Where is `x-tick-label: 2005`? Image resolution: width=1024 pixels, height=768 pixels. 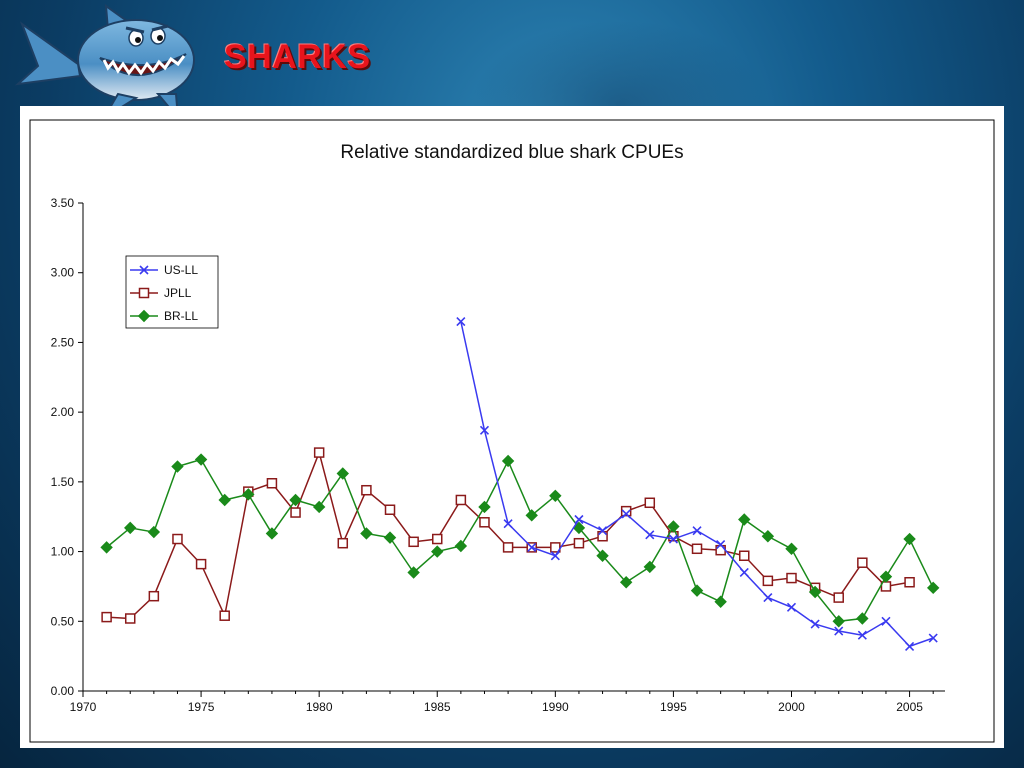 x-tick-label: 2005 is located at coordinates (909, 707).